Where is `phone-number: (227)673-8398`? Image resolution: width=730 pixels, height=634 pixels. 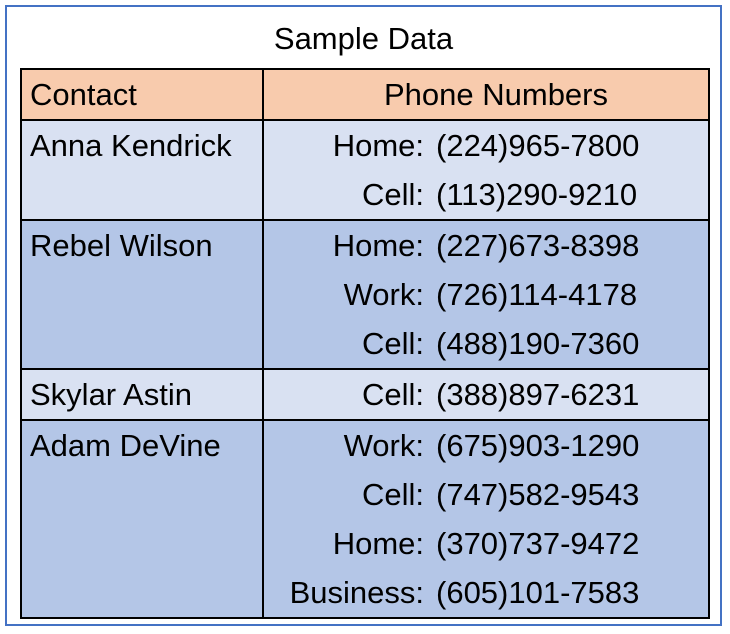 phone-number: (227)673-8398 is located at coordinates (538, 245).